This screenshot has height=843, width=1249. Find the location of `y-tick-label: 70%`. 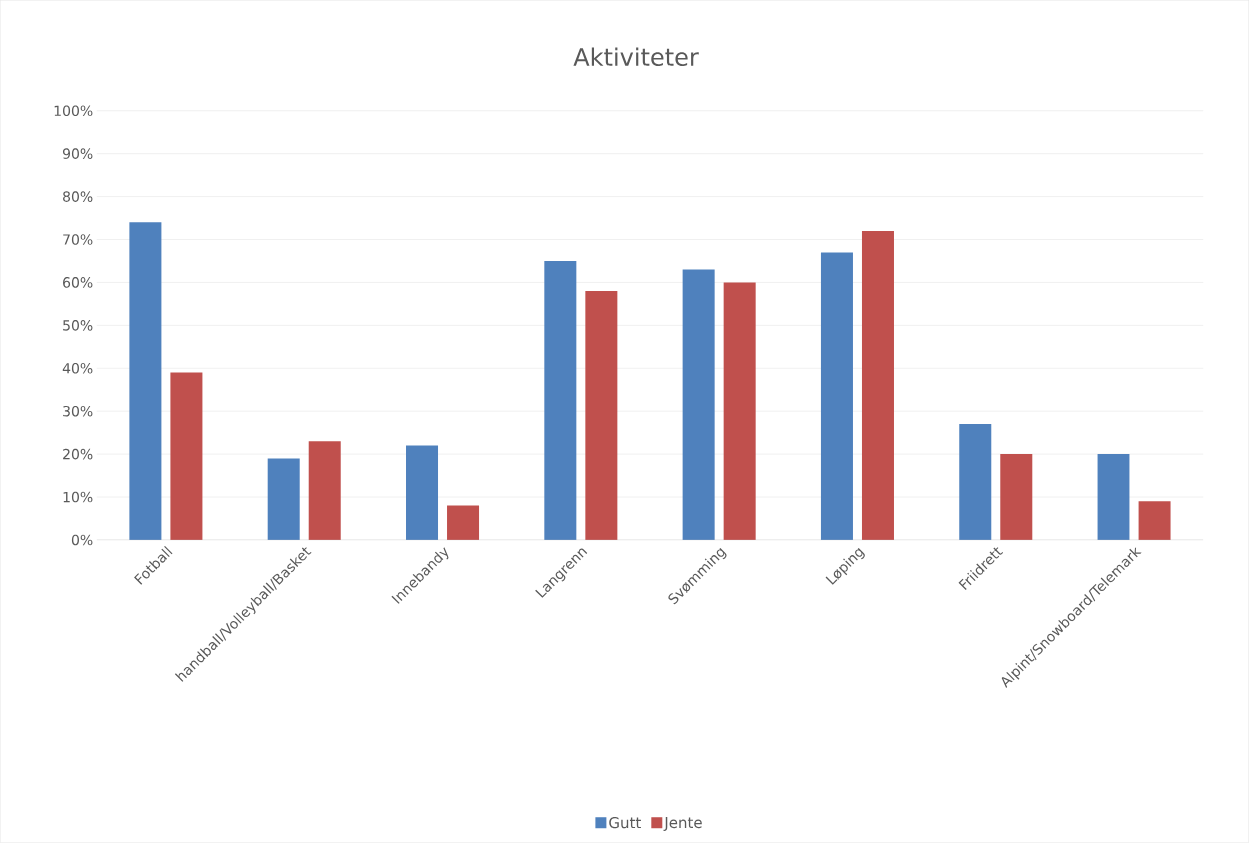

y-tick-label: 70% is located at coordinates (78, 239).